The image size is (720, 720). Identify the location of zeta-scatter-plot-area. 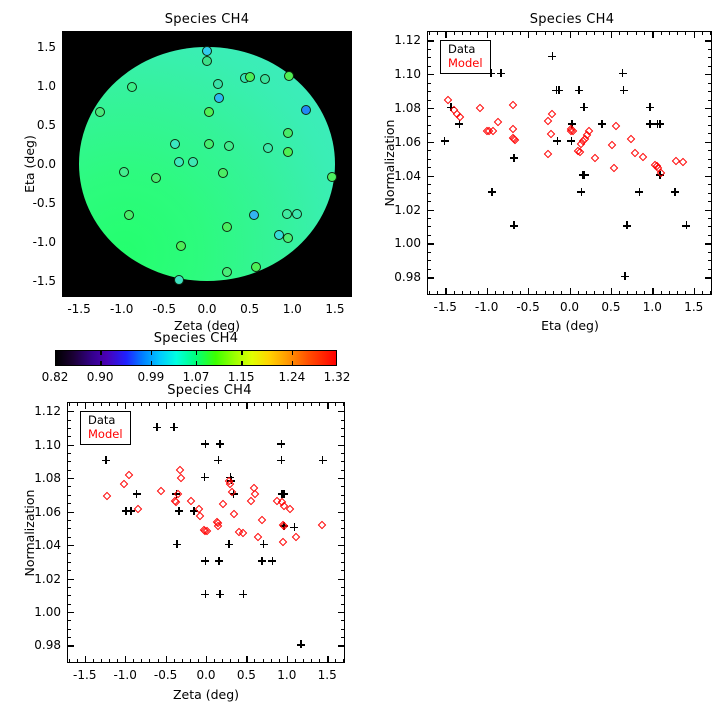
(206, 532).